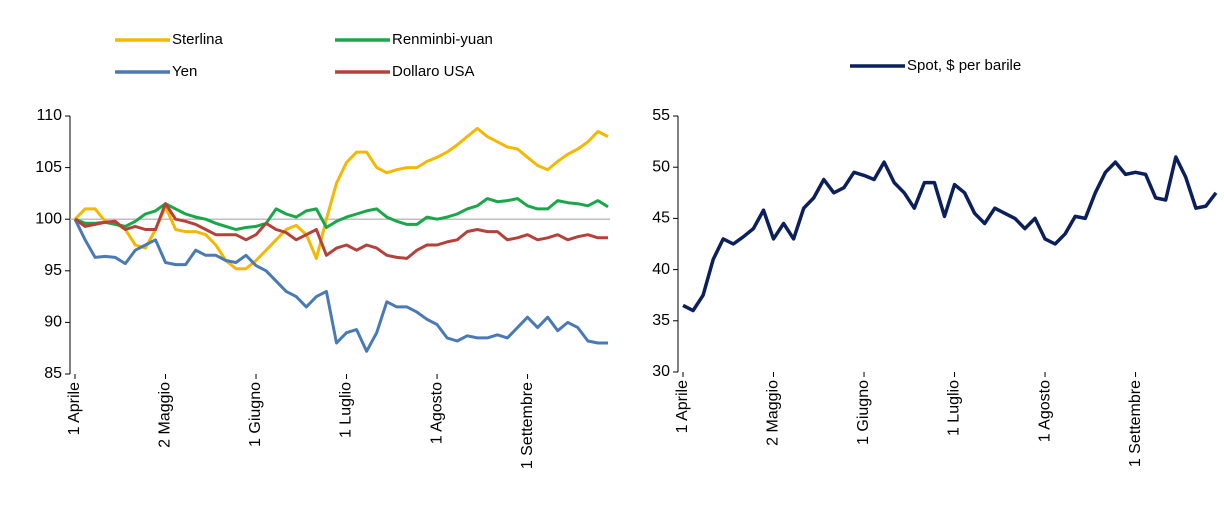 This screenshot has width=1224, height=508. What do you see at coordinates (661, 320) in the screenshot?
I see `y-tick-label: 35` at bounding box center [661, 320].